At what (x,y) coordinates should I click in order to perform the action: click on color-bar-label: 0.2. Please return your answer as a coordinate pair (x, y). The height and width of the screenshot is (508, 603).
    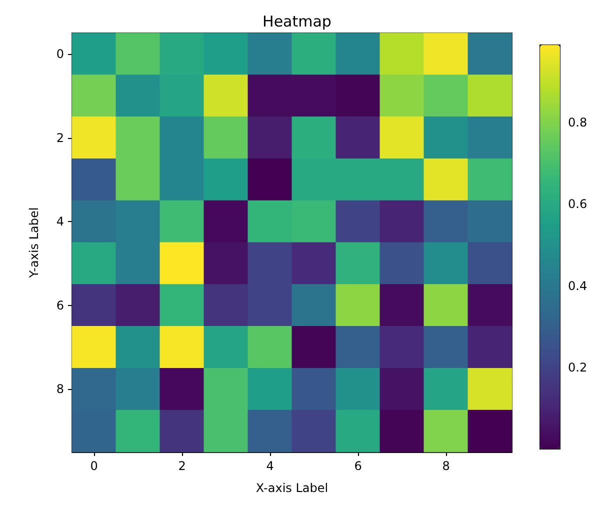
    Looking at the image, I should click on (578, 367).